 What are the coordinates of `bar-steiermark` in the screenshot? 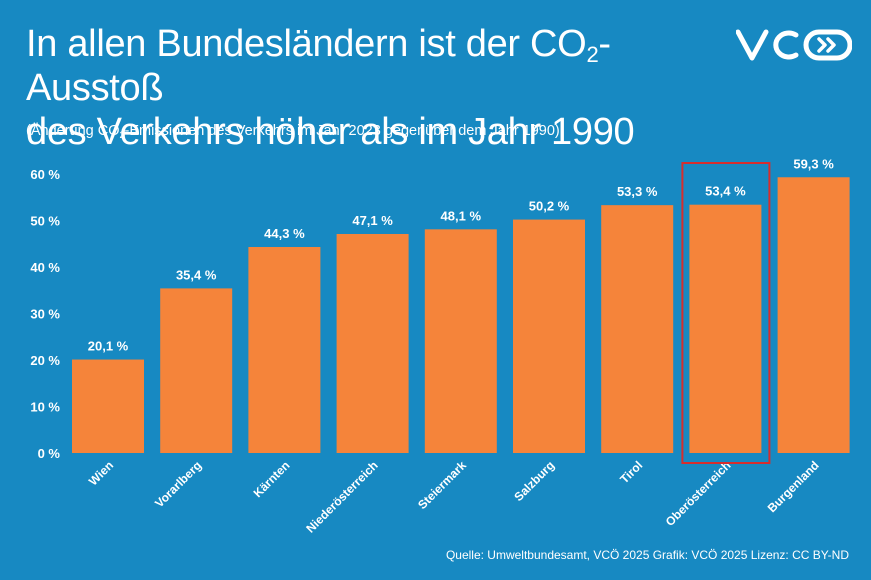 It's located at (460, 341).